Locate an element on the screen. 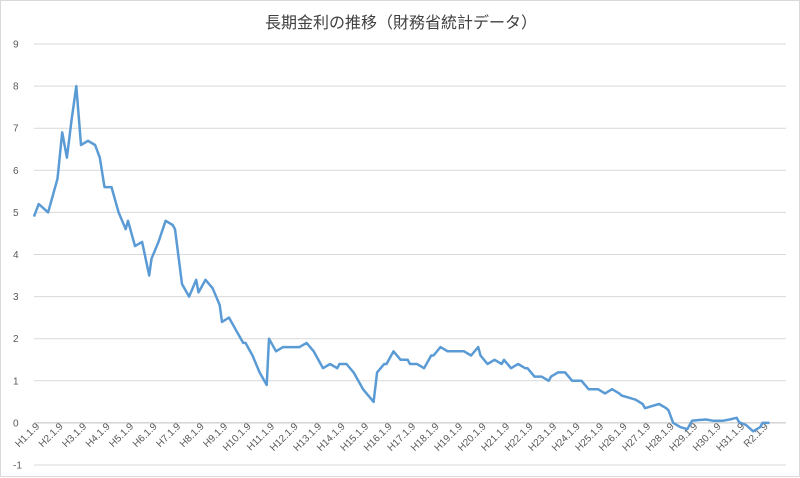 Image resolution: width=800 pixels, height=478 pixels. y-axis-ticks: -1 0 1 2 3 4 5 6 7 8 9 is located at coordinates (17, 256).